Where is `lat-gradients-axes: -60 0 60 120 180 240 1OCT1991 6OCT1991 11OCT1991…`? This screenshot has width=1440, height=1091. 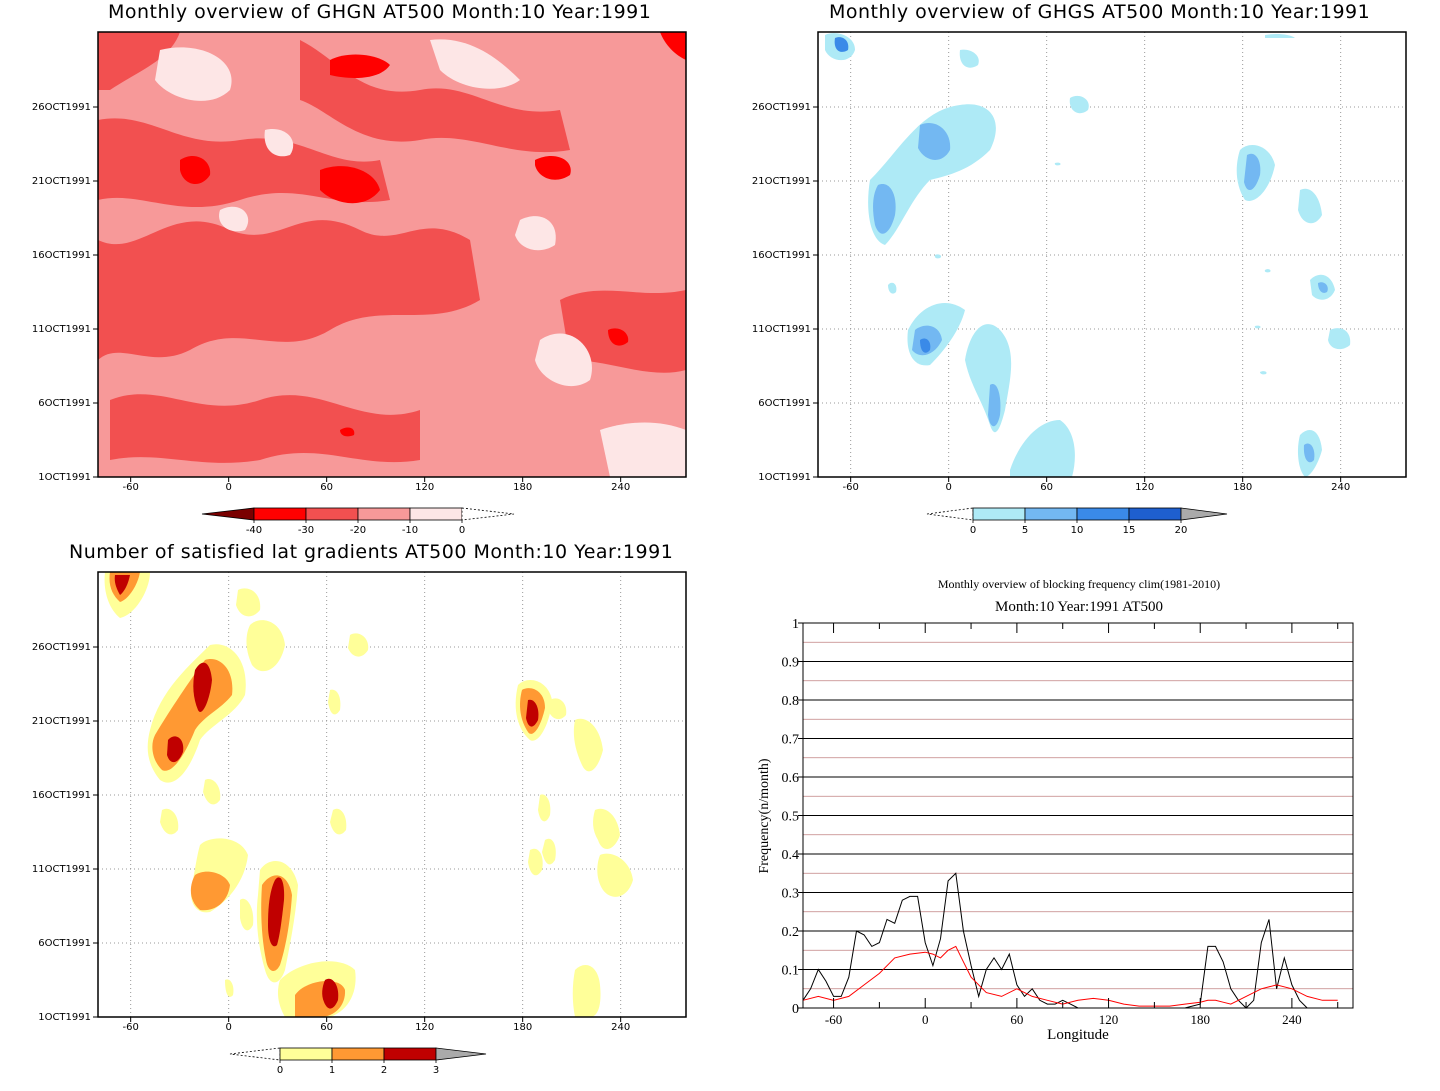
lat-gradients-axes: -60 0 60 120 180 240 1OCT1991 6OCT1991 11OCT1991… is located at coordinates (331, 837).